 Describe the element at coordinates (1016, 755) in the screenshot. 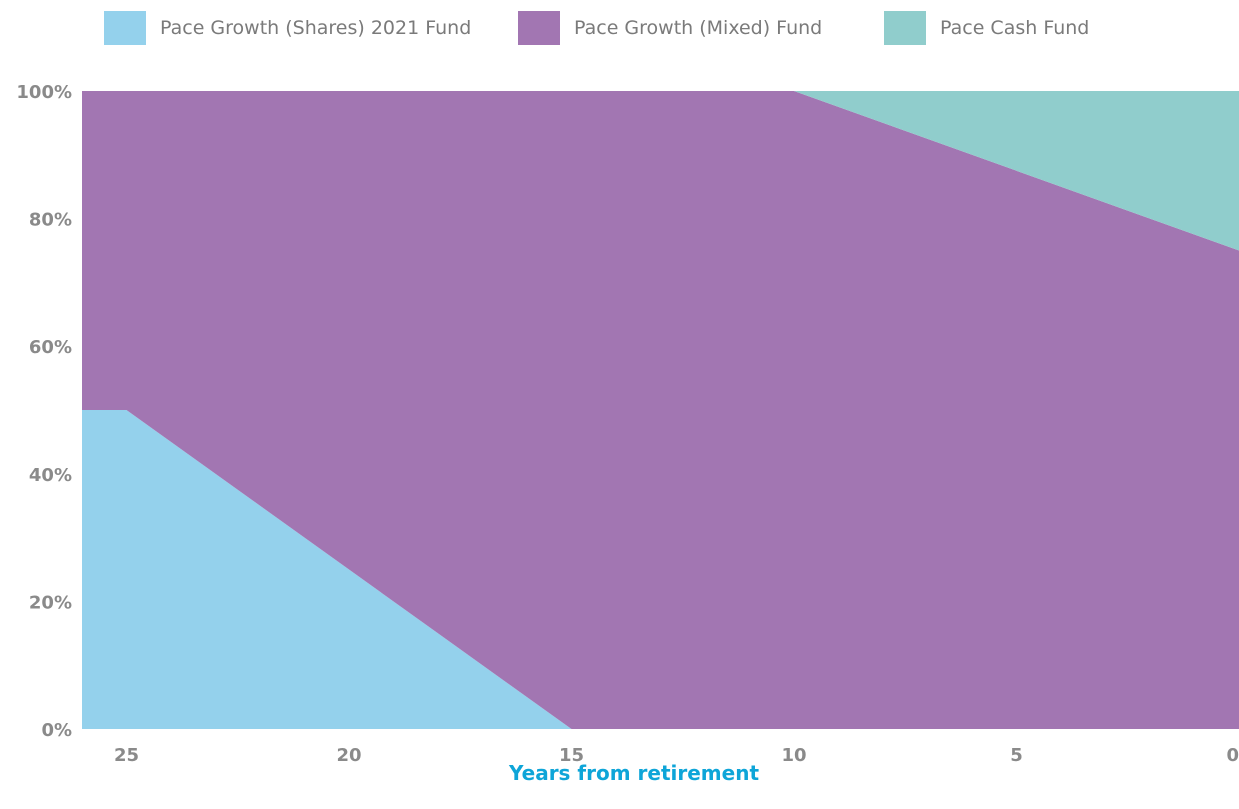

I see `x-tick-label: 5` at that location.